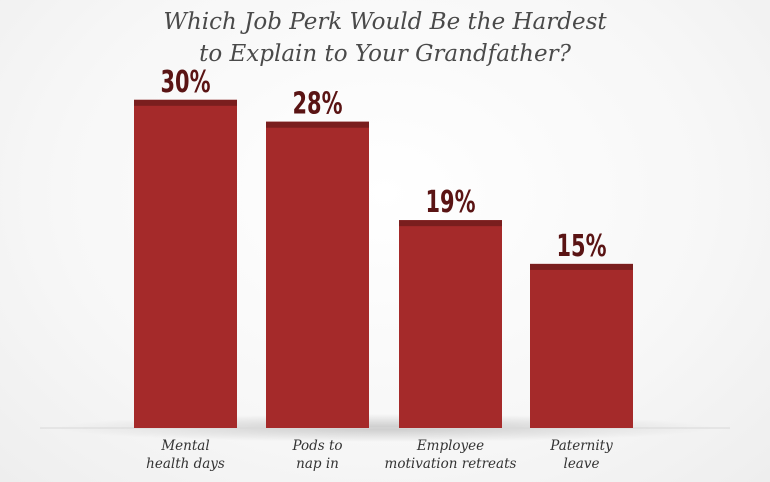 The height and width of the screenshot is (482, 770). Describe the element at coordinates (186, 82) in the screenshot. I see `value-label-1: 30%` at that location.